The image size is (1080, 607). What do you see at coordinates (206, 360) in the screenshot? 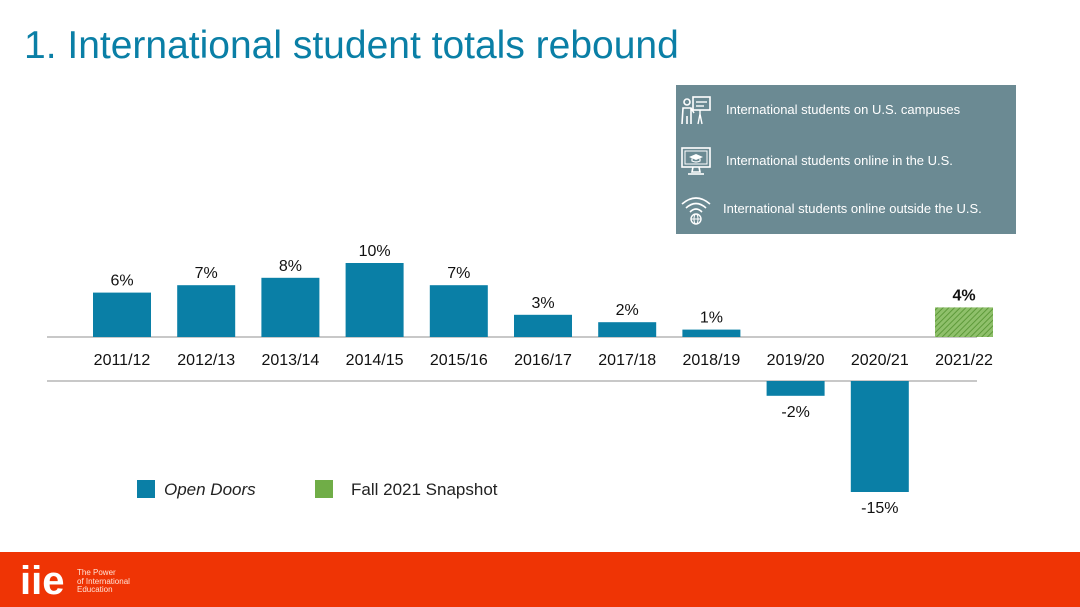
I see `category-label-2012-13: 2012/13` at bounding box center [206, 360].